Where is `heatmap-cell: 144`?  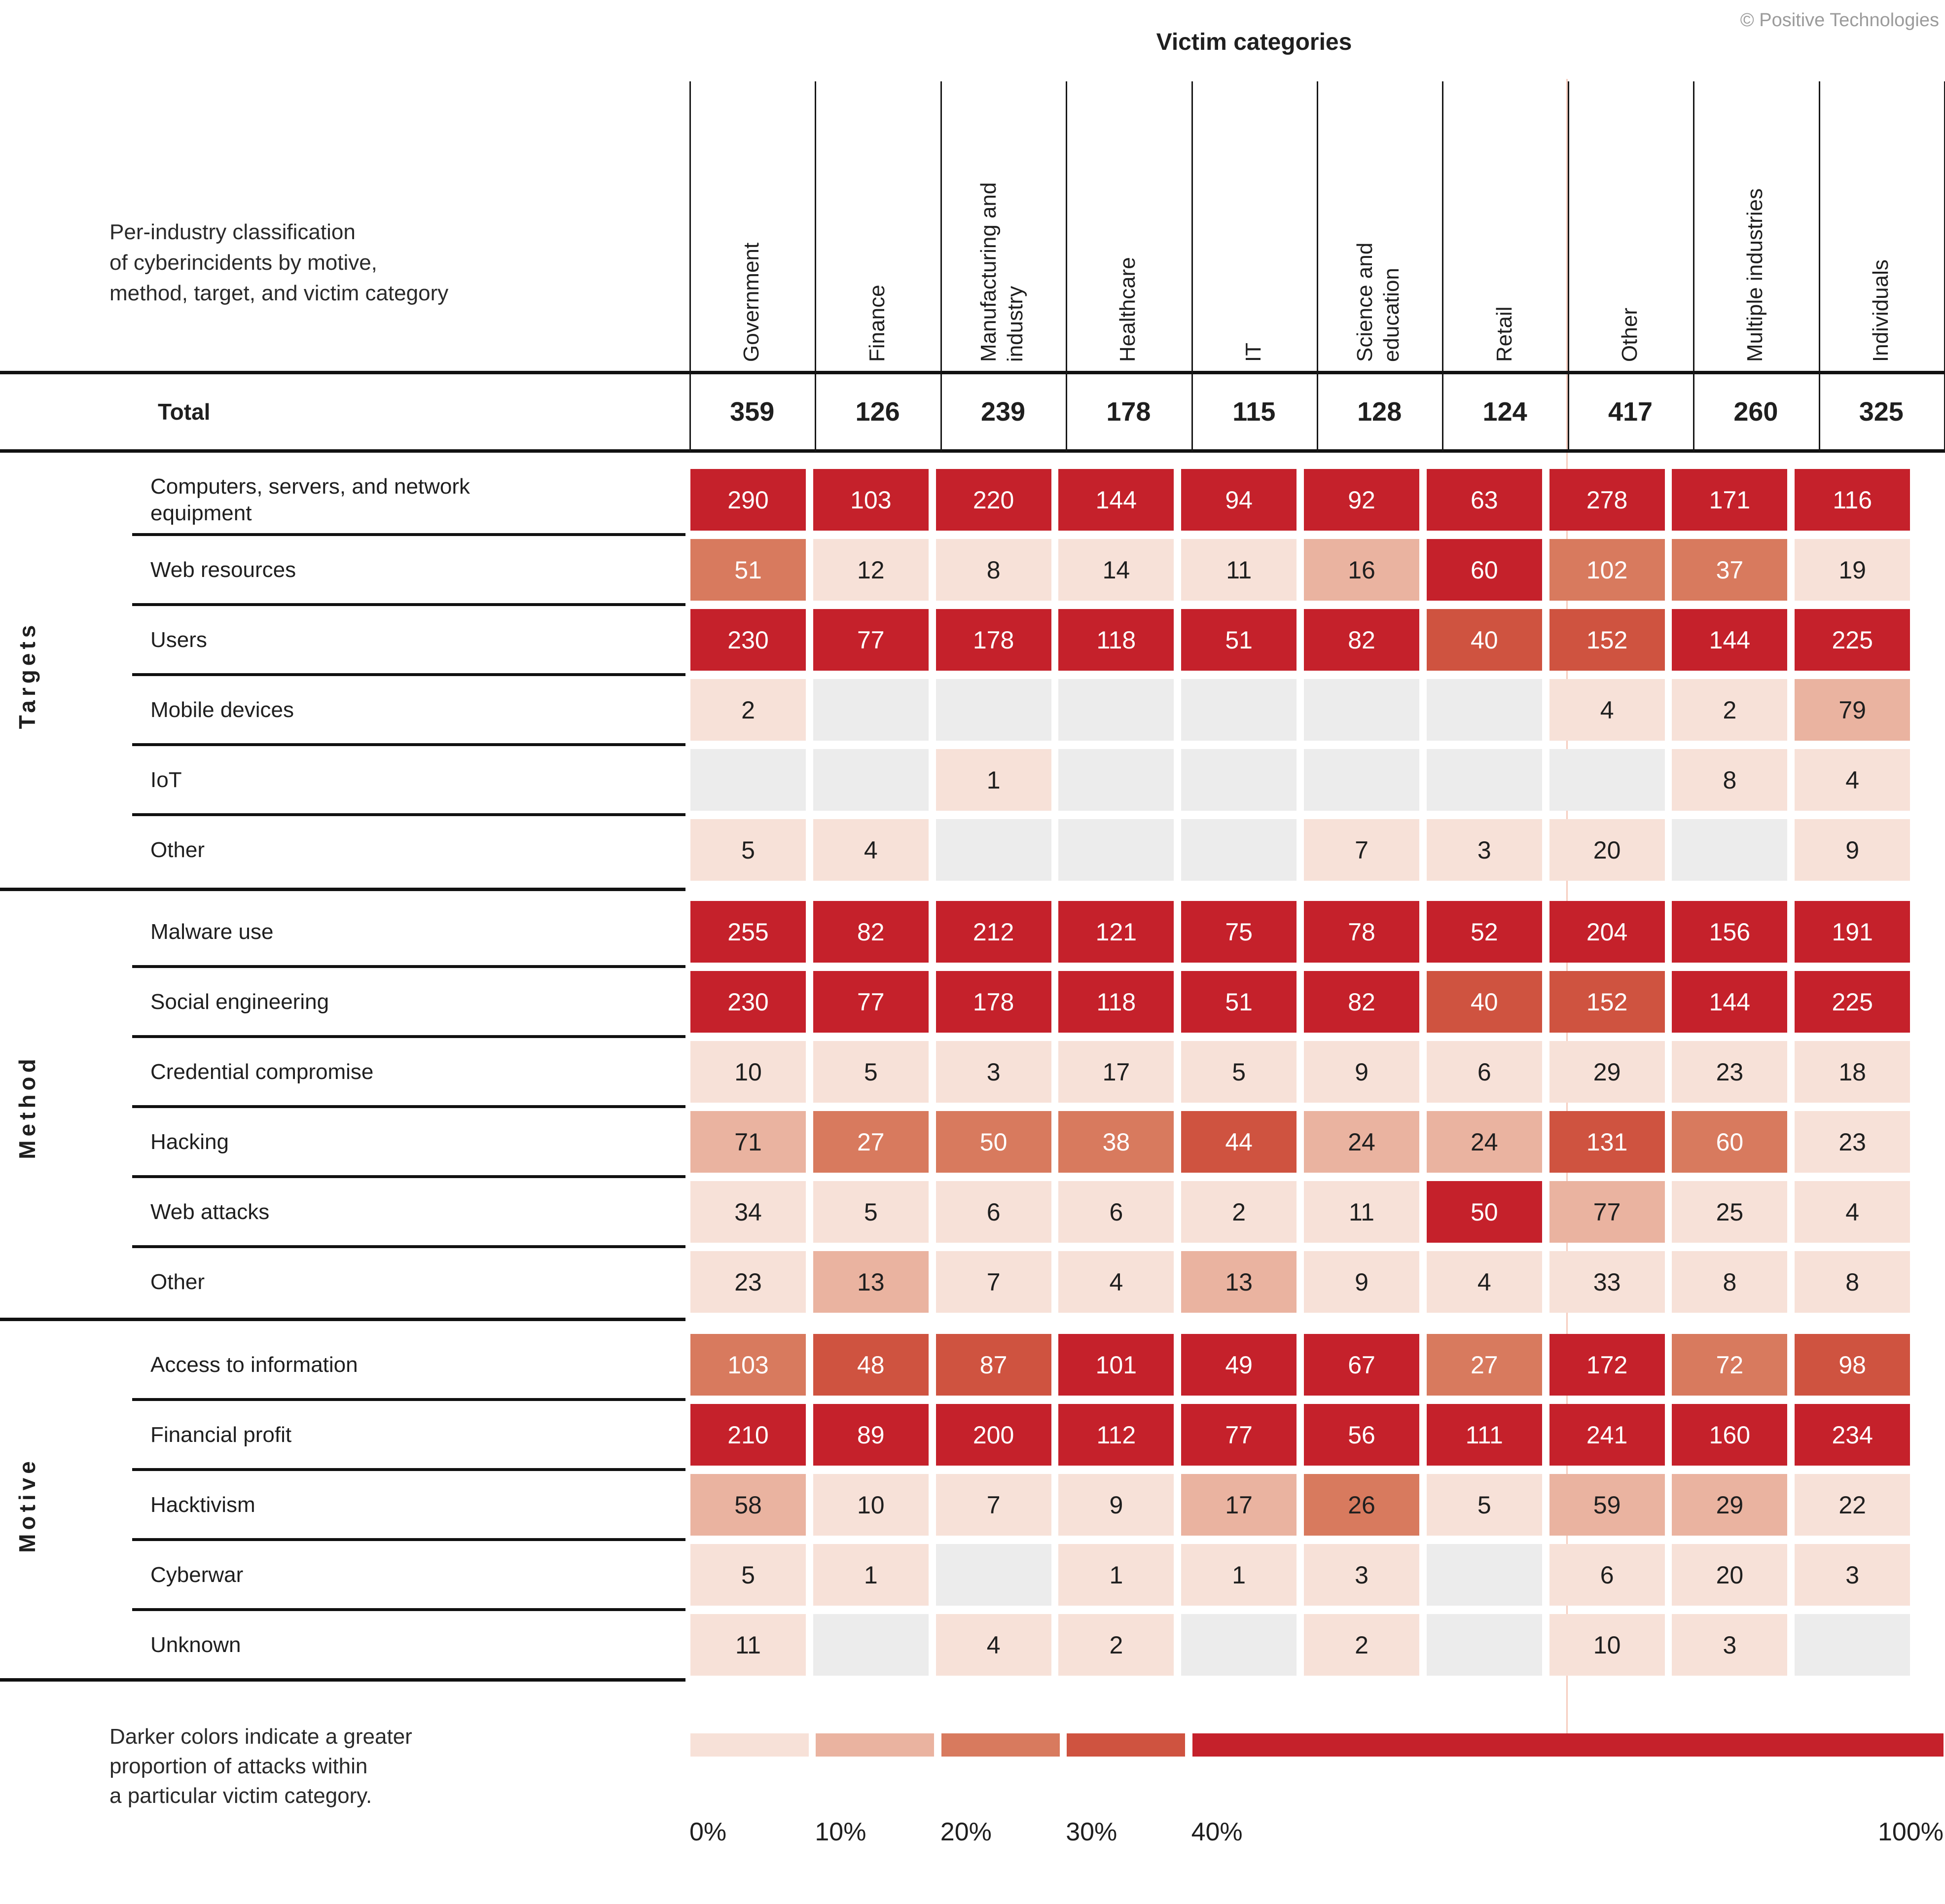 heatmap-cell: 144 is located at coordinates (1116, 500).